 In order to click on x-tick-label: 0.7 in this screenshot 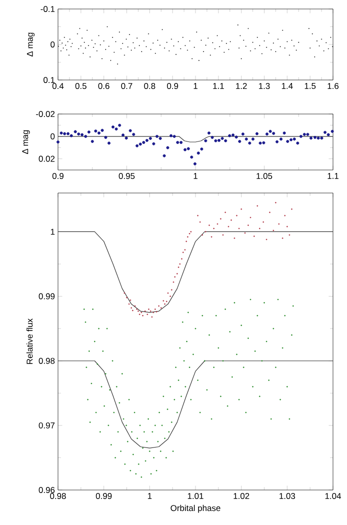, I will do `click(126, 86)`.